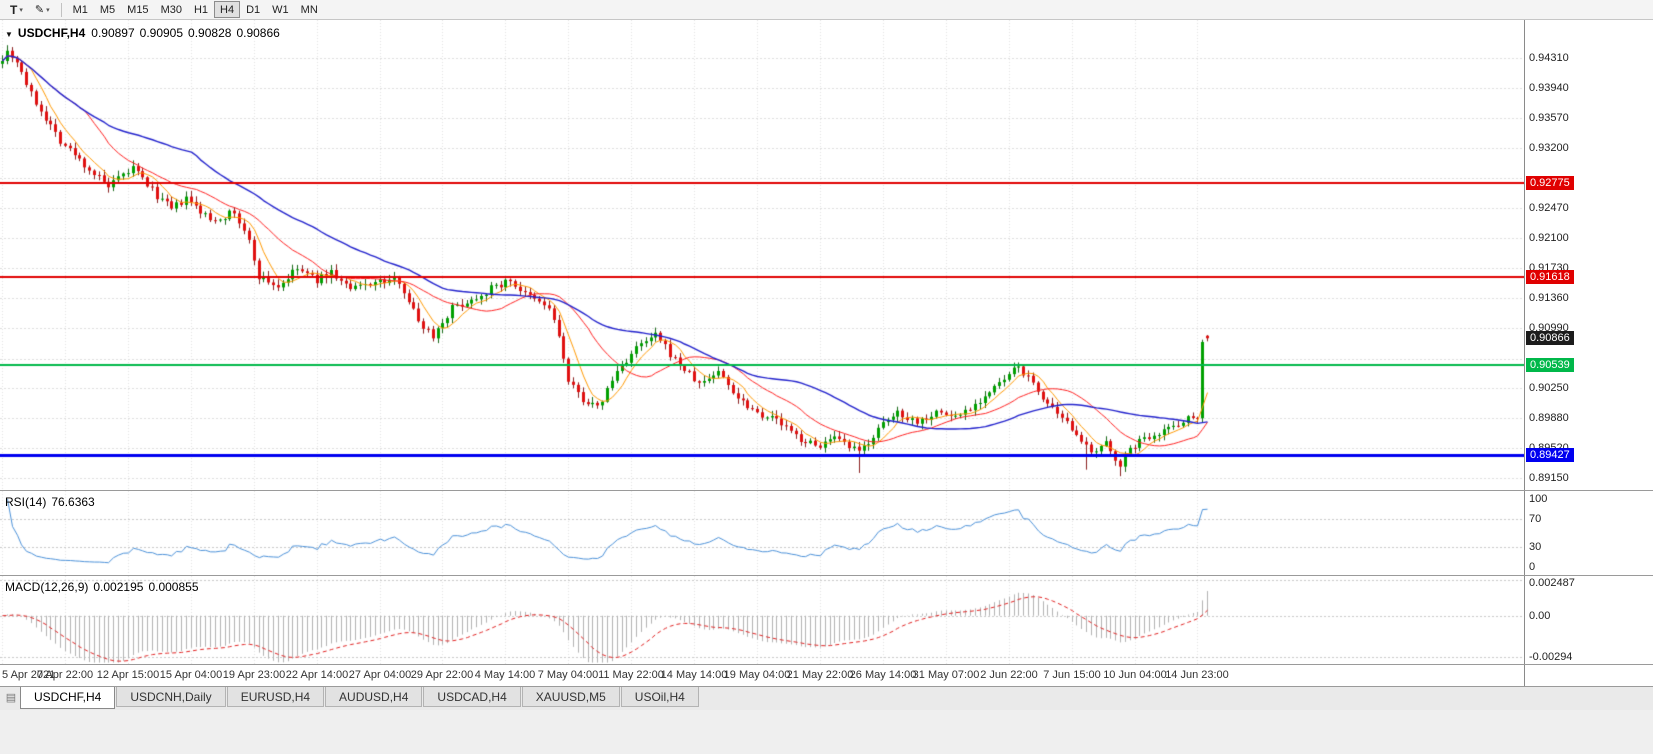  I want to click on time-axis-label: 31 May 07:00, so click(946, 675).